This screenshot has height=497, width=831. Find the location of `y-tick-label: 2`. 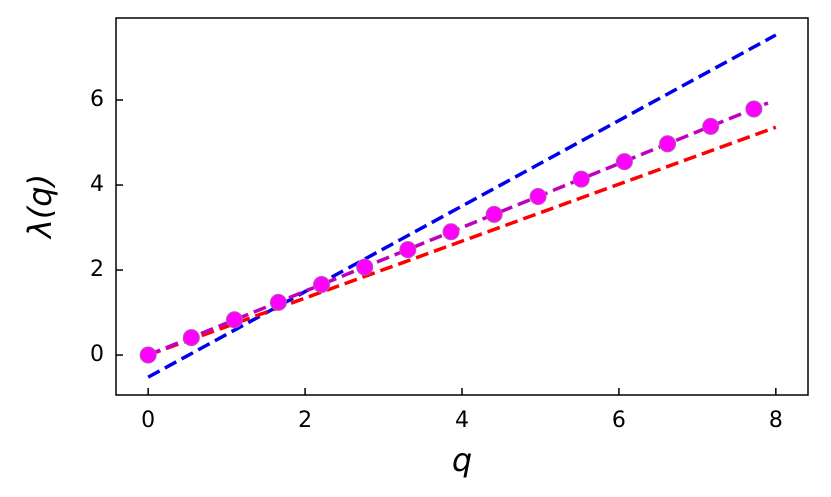

y-tick-label: 2 is located at coordinates (97, 269).